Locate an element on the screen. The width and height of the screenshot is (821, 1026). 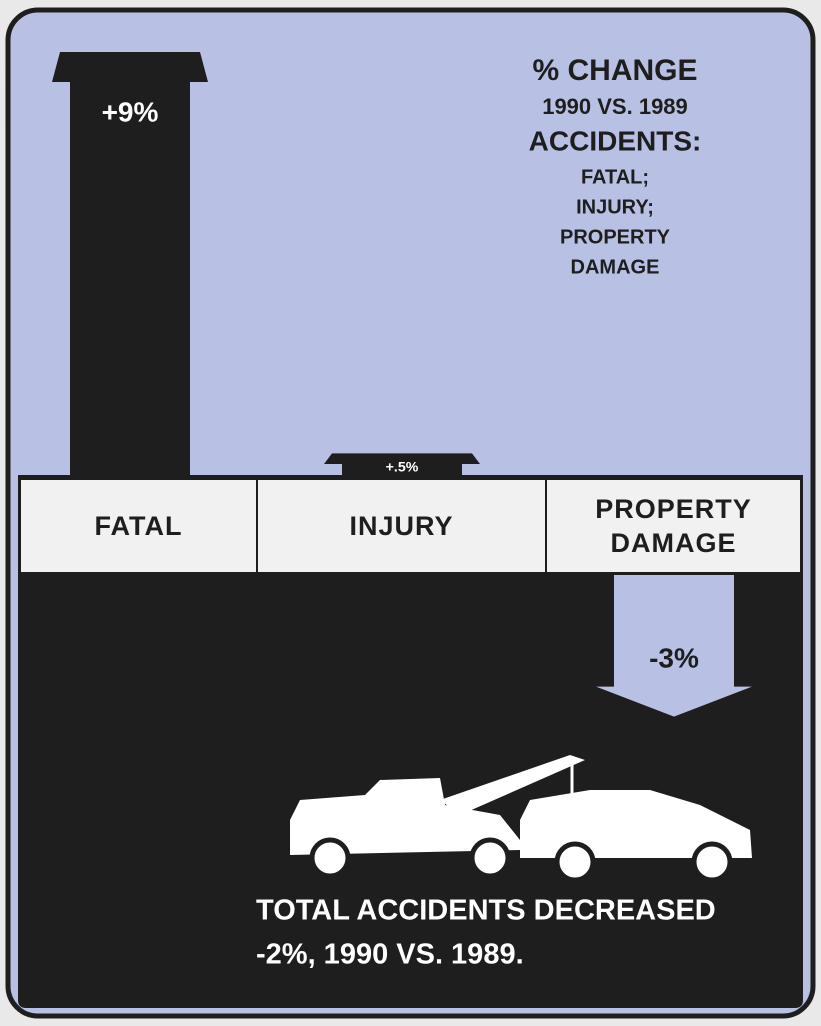
value-label: +9% is located at coordinates (130, 111).